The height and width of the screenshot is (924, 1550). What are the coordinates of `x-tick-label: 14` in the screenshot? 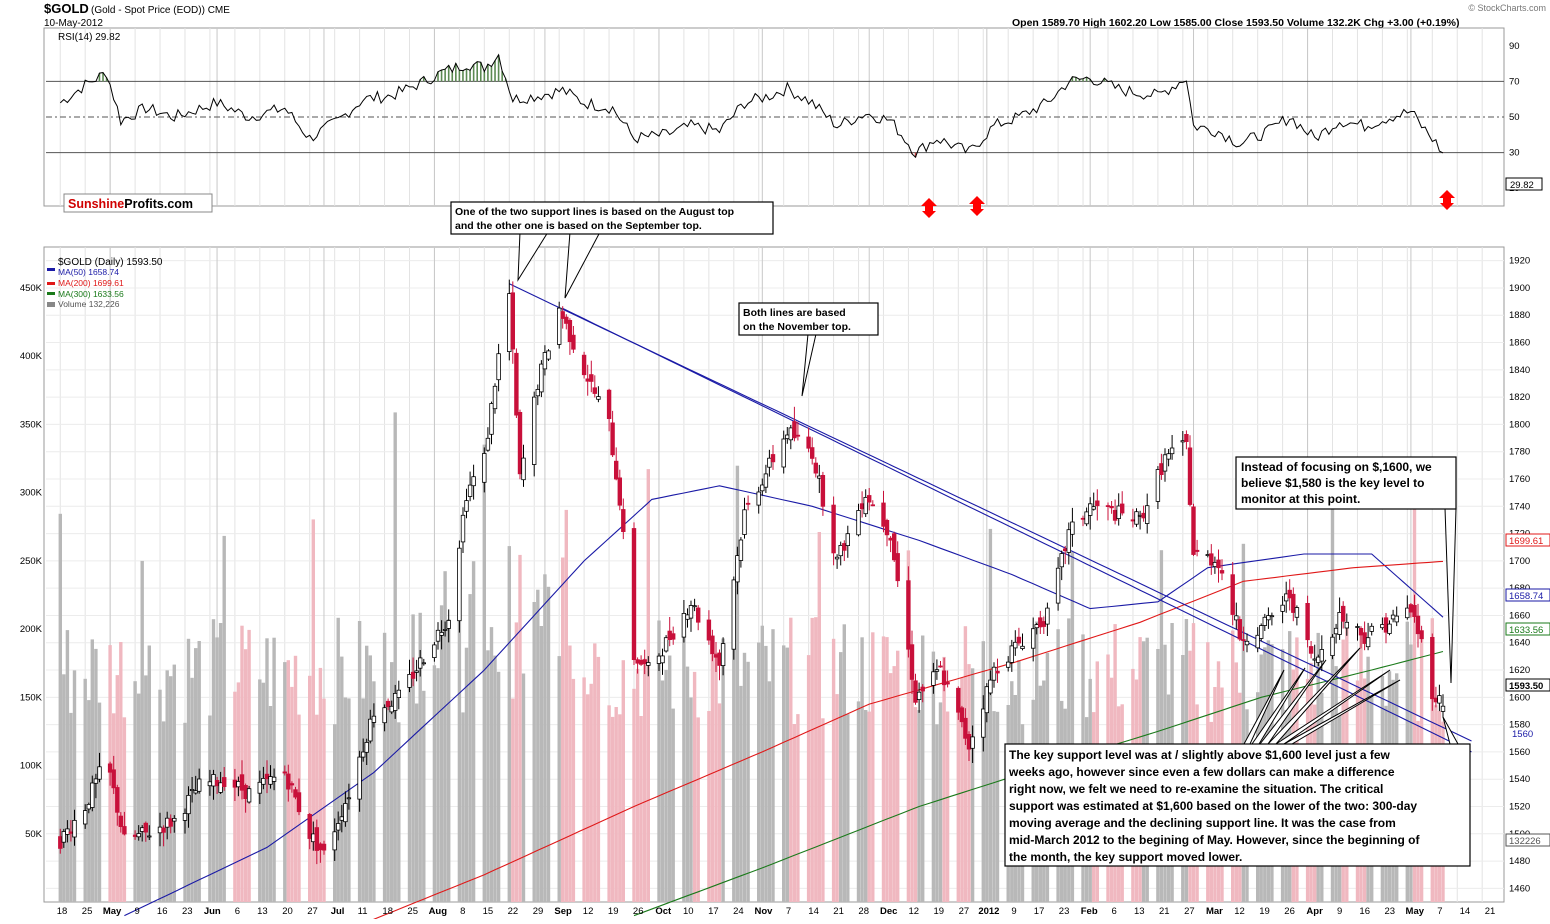 It's located at (1465, 911).